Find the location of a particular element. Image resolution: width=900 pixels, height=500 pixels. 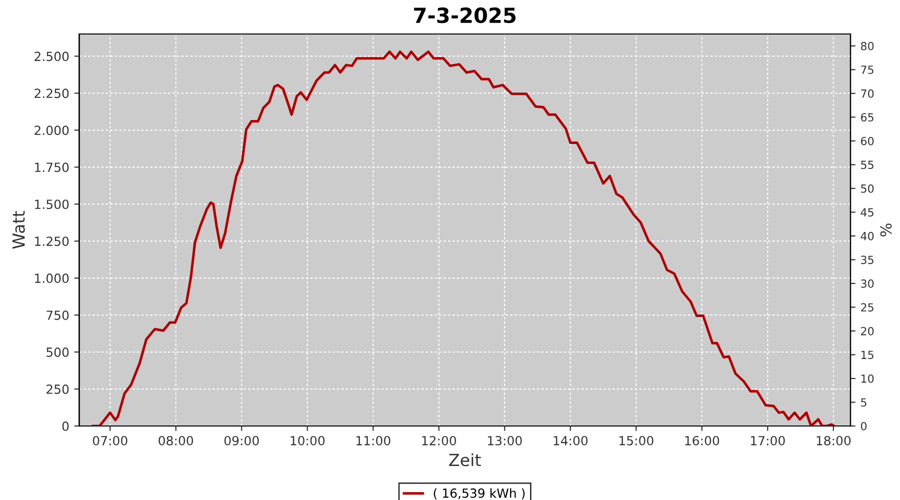

y2-tick-label: 50 is located at coordinates (867, 188).